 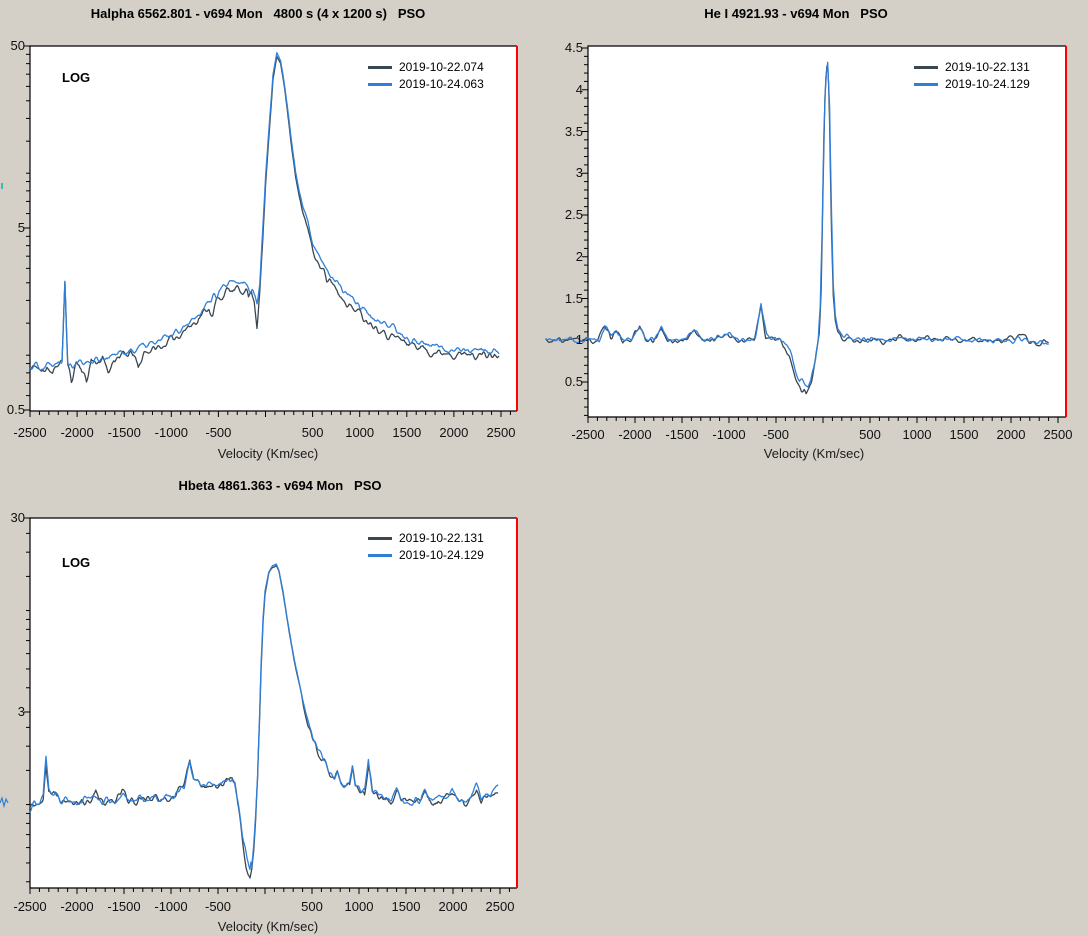 I want to click on legend-row: 2019-10-22.074, so click(x=426, y=67).